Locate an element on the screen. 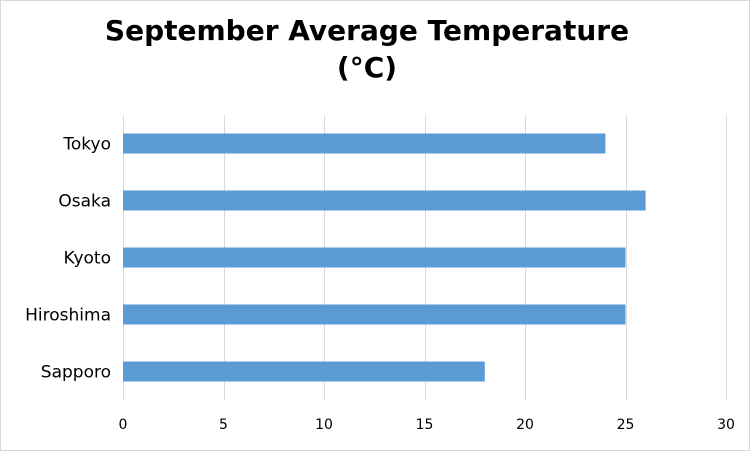  x-tick-label: 0 is located at coordinates (123, 425).